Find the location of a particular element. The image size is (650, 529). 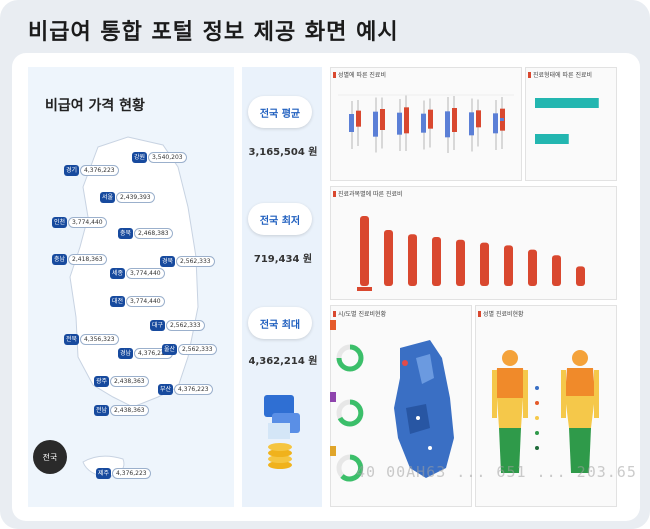

body-chart is located at coordinates (545, 411).